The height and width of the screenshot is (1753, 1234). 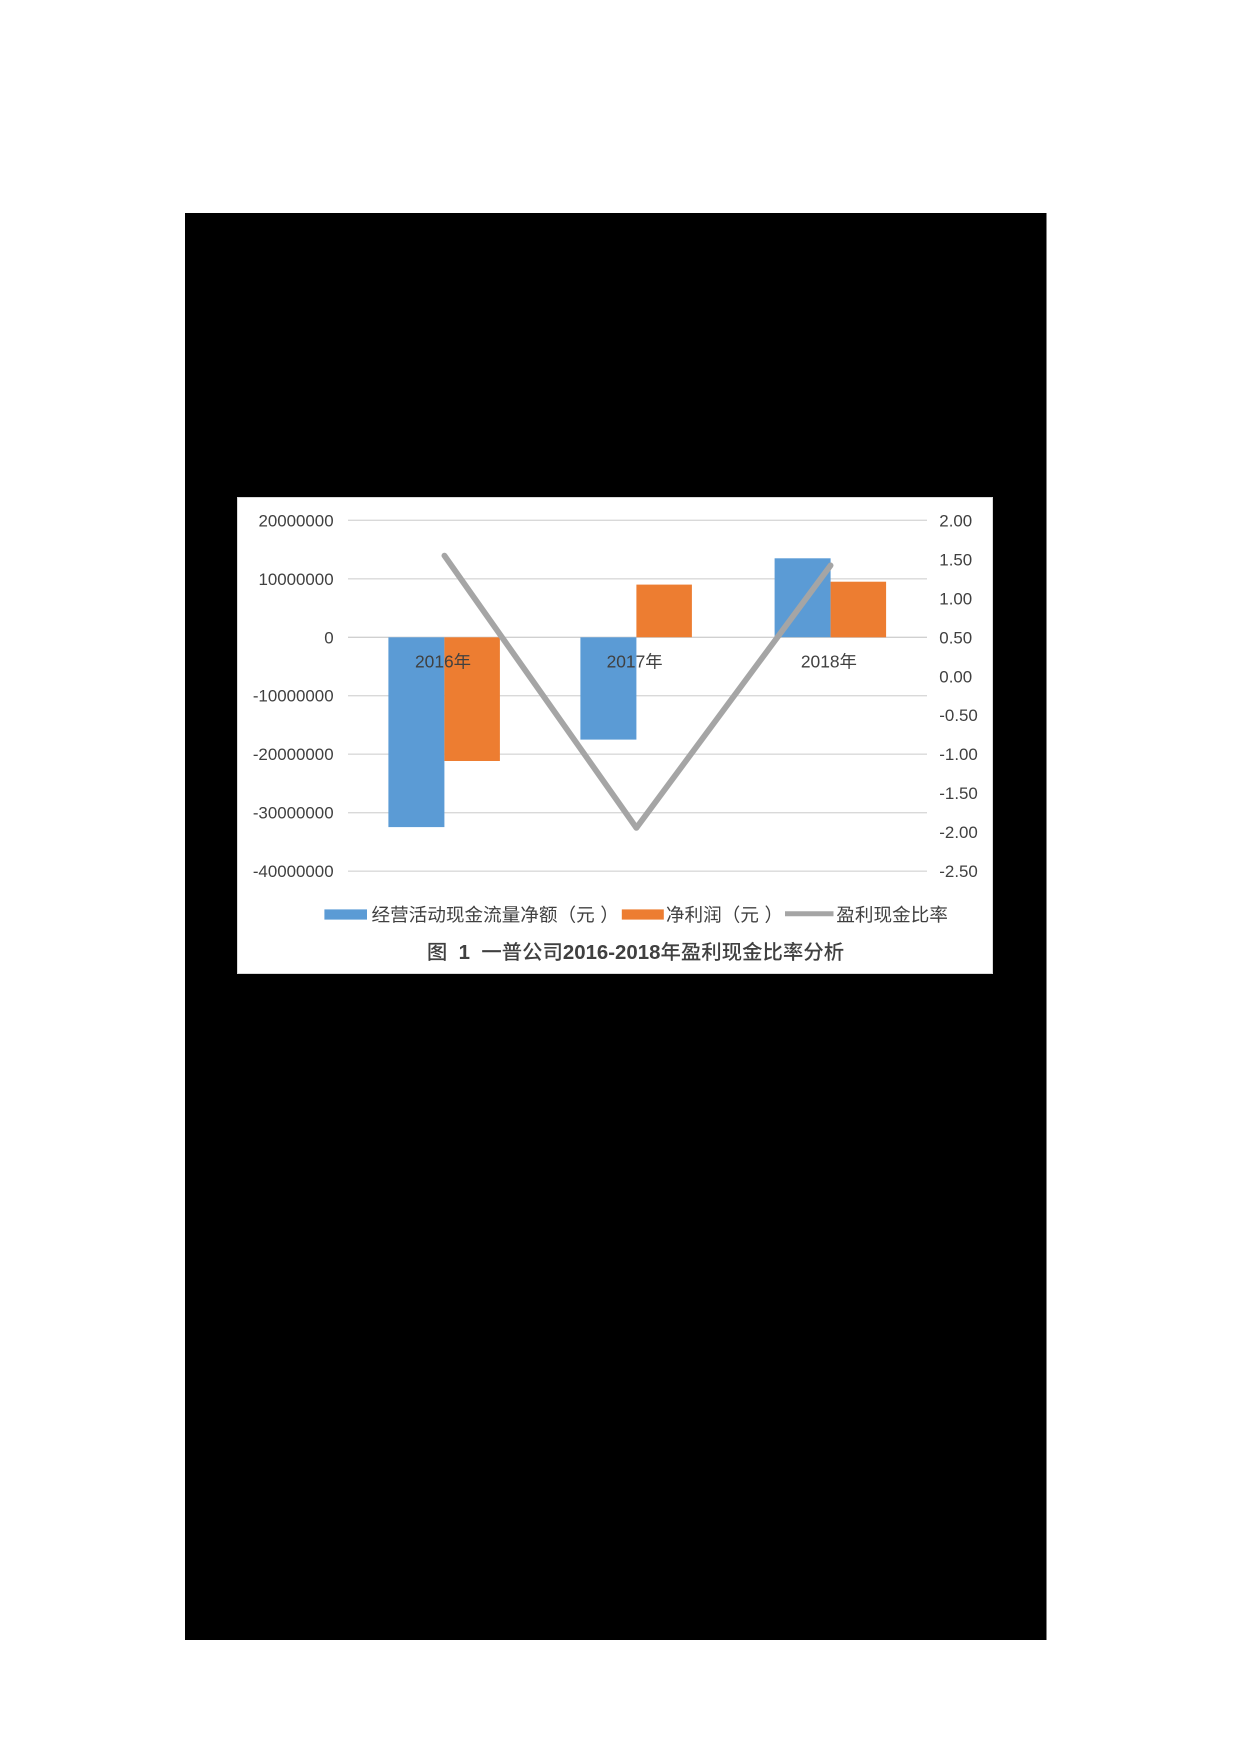 I want to click on svg-text: -10000000, so click(x=293, y=696).